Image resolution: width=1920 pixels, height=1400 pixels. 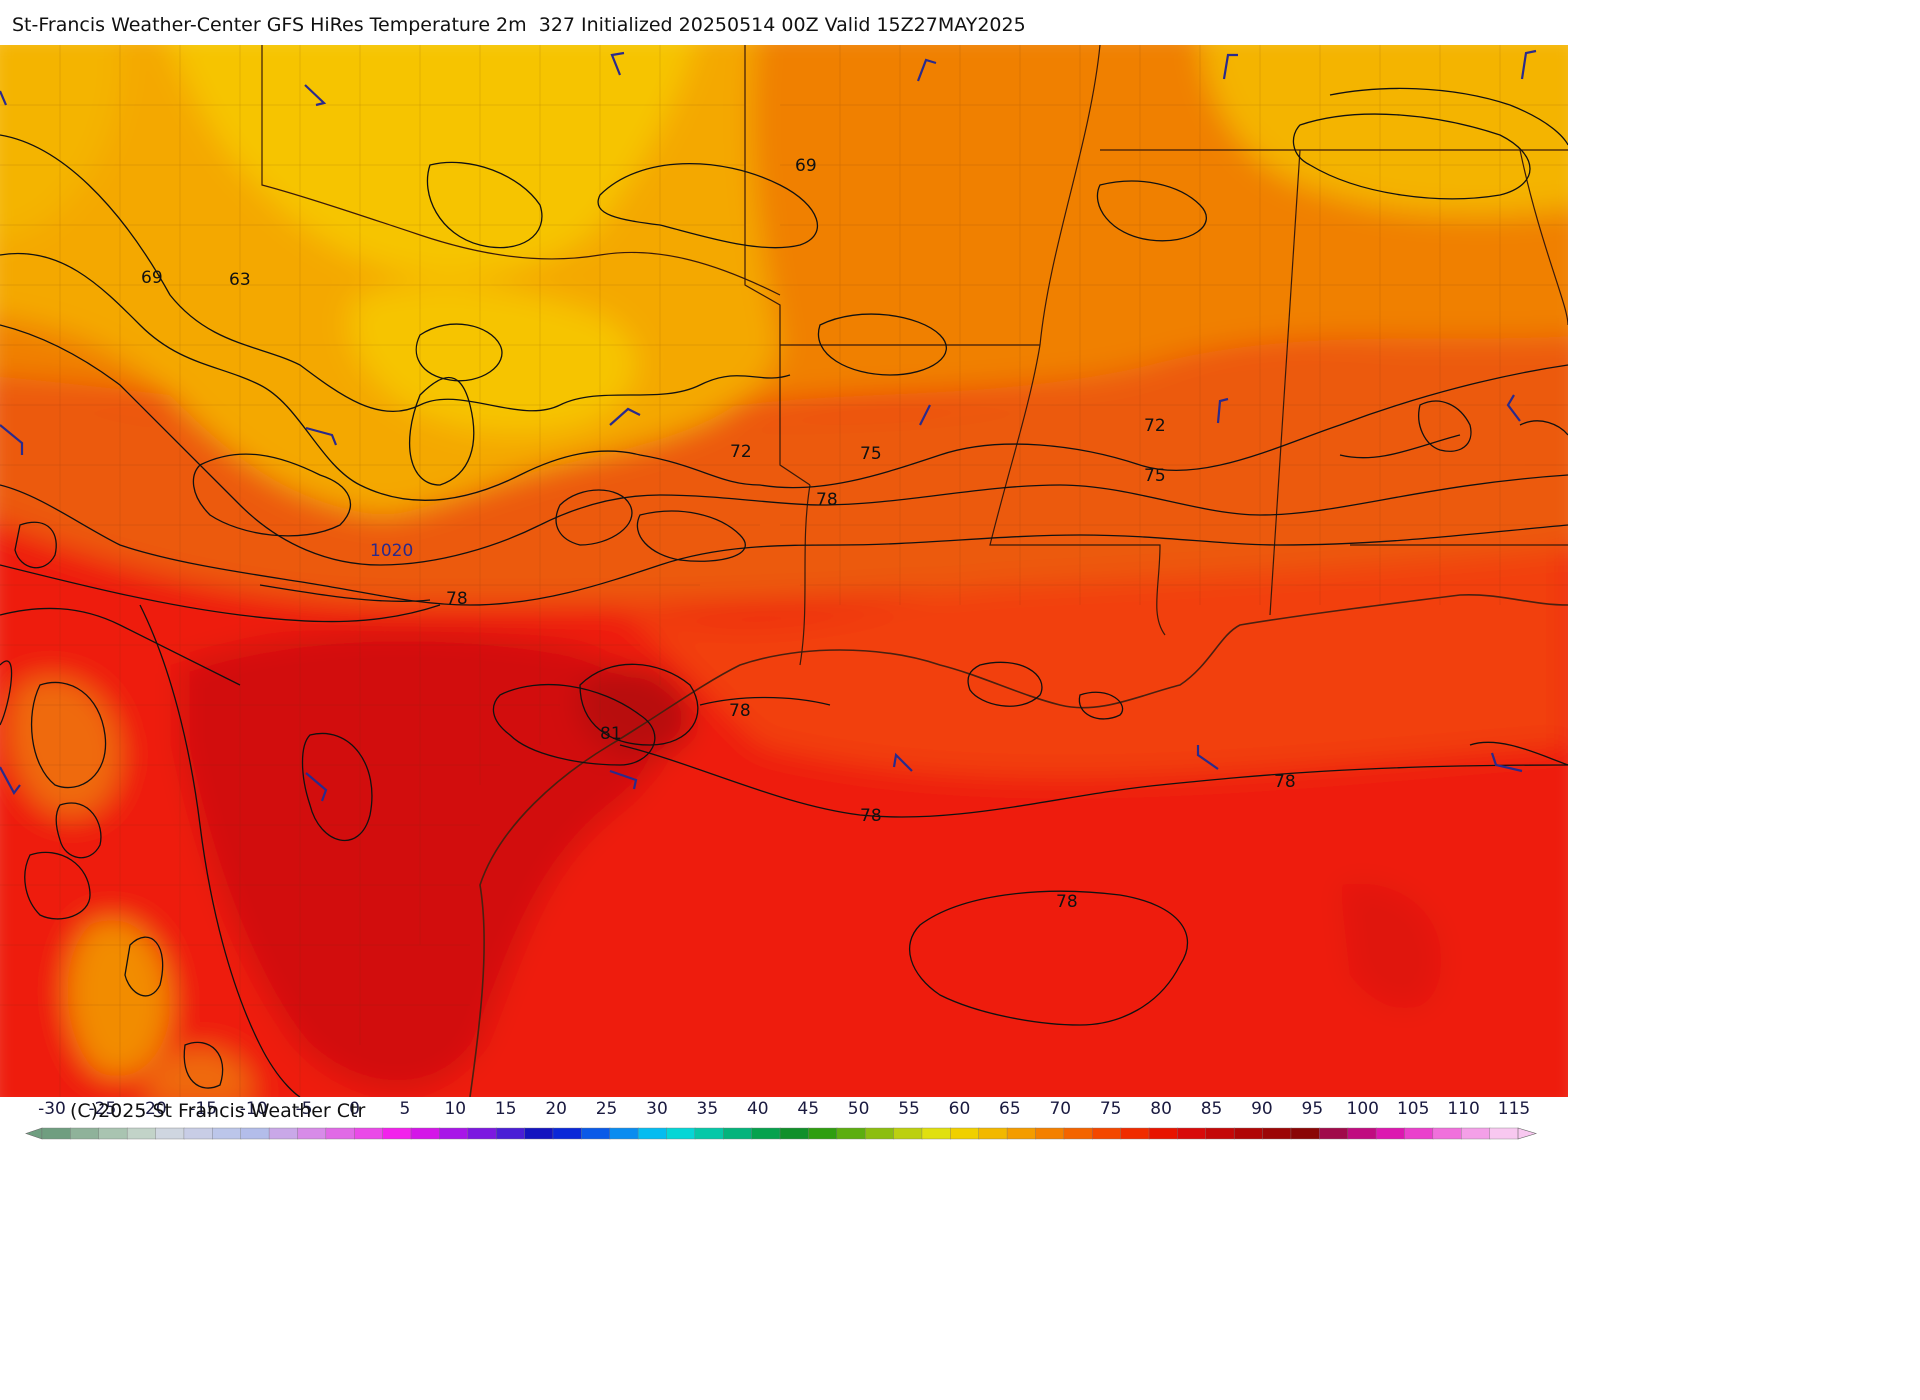 What do you see at coordinates (1391, 946) in the screenshot?
I see `gulf-dark-patch` at bounding box center [1391, 946].